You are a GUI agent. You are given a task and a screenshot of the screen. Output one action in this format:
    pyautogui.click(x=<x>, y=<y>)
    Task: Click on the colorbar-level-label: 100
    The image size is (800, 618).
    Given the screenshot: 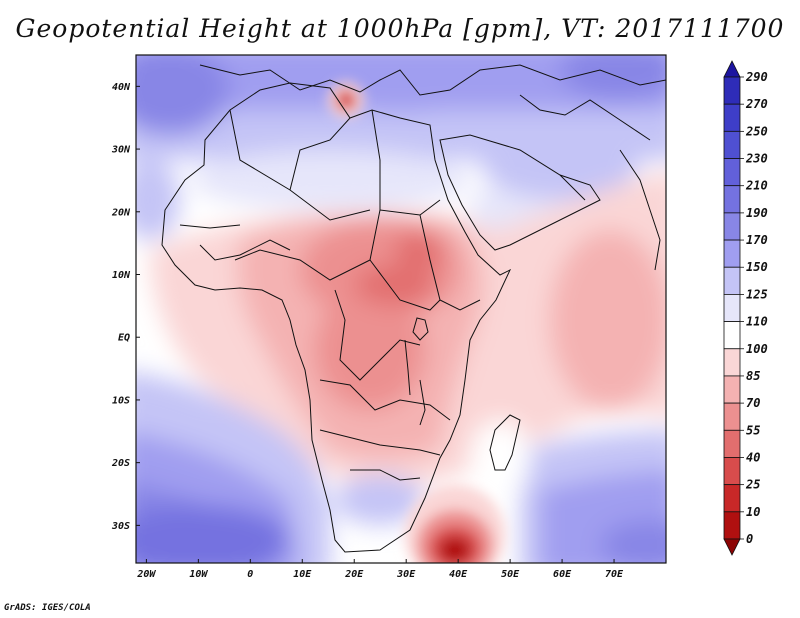 What is the action you would take?
    pyautogui.click(x=757, y=349)
    